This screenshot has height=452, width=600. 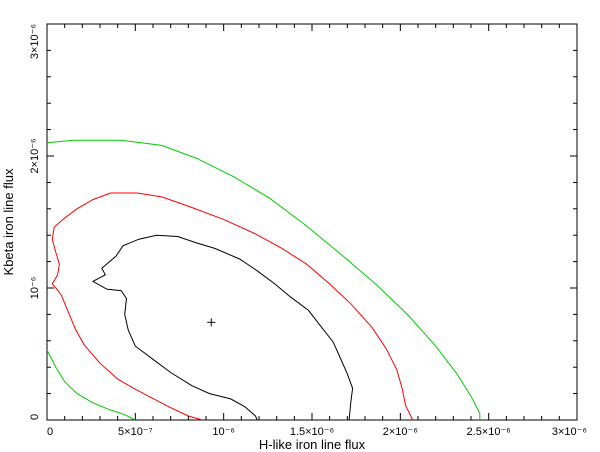 I want to click on x-tick-labels: 0 5×10⁻⁷ 10⁻⁶ 1.5×10⁻⁶ 2×10⁻⁶ 2.5×10⁻⁶ 3×10⁻⁶, so click(x=317, y=432).